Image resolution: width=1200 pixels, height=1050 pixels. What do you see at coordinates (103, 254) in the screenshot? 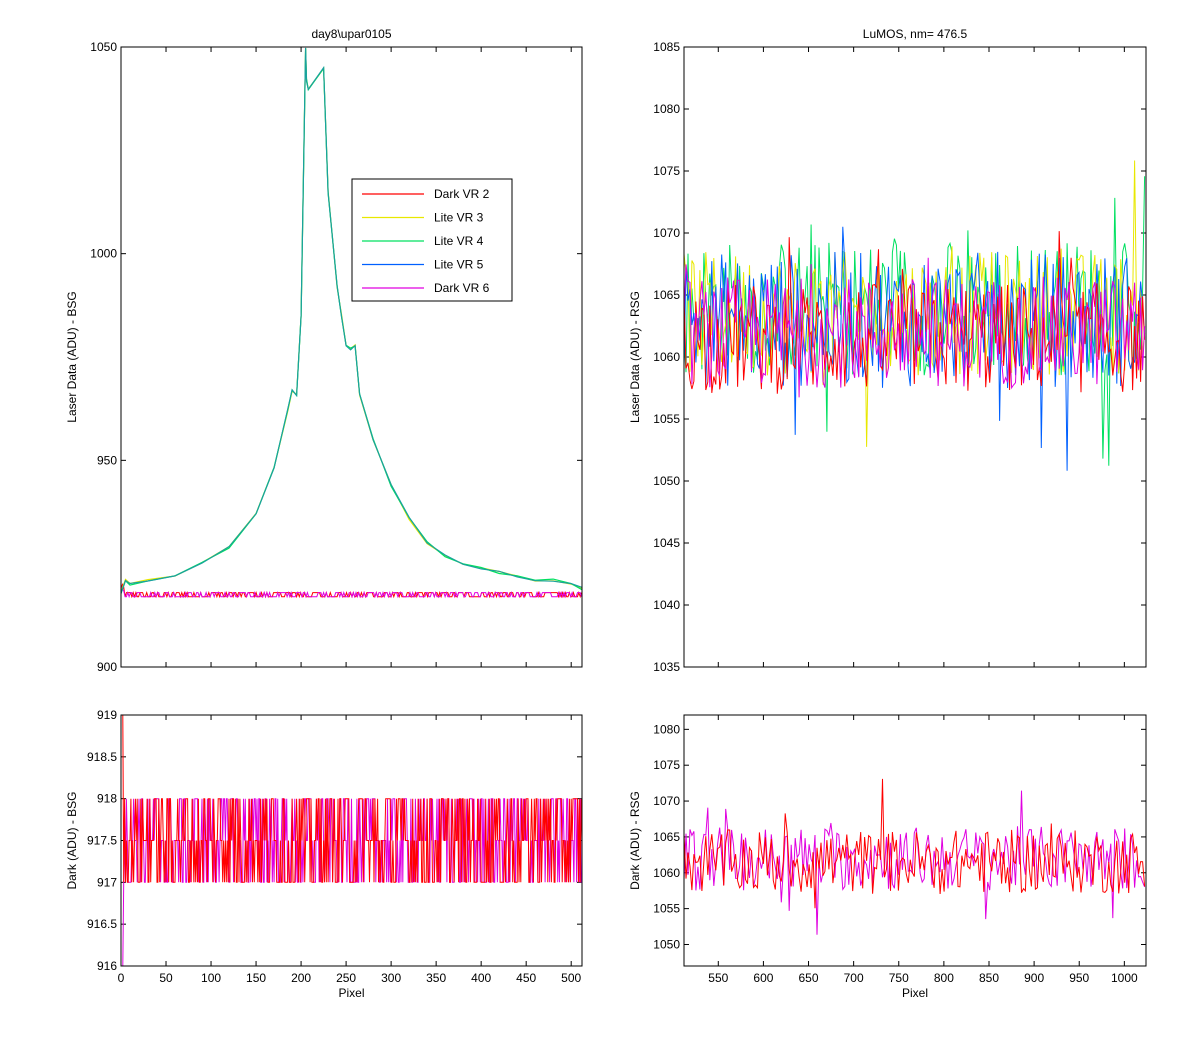
I see `y-tick-label: 1000` at bounding box center [103, 254].